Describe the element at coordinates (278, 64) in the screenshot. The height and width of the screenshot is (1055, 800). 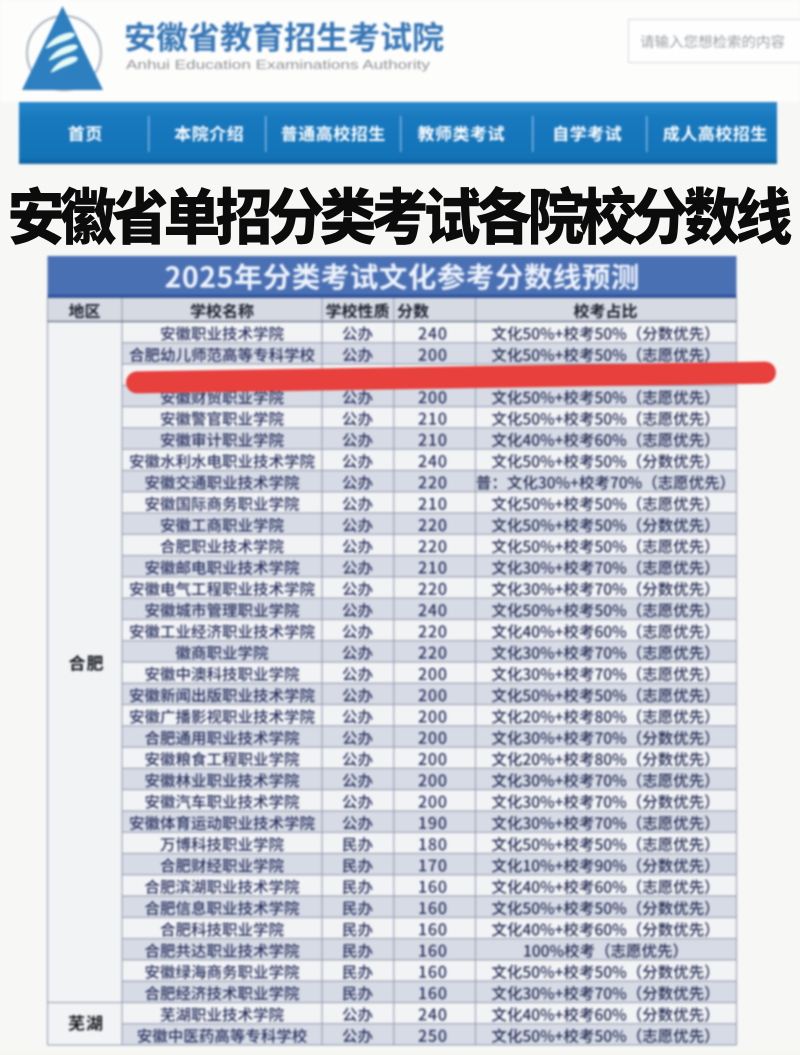
I see `svg-text:Anhui Education Examinations A: Anhui Education Examinations Authority` at that location.